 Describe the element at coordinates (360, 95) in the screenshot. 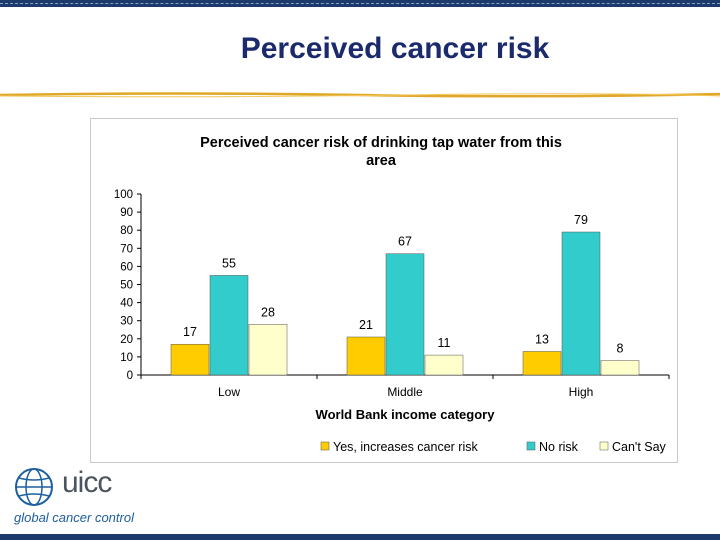

I see `title-underline` at that location.